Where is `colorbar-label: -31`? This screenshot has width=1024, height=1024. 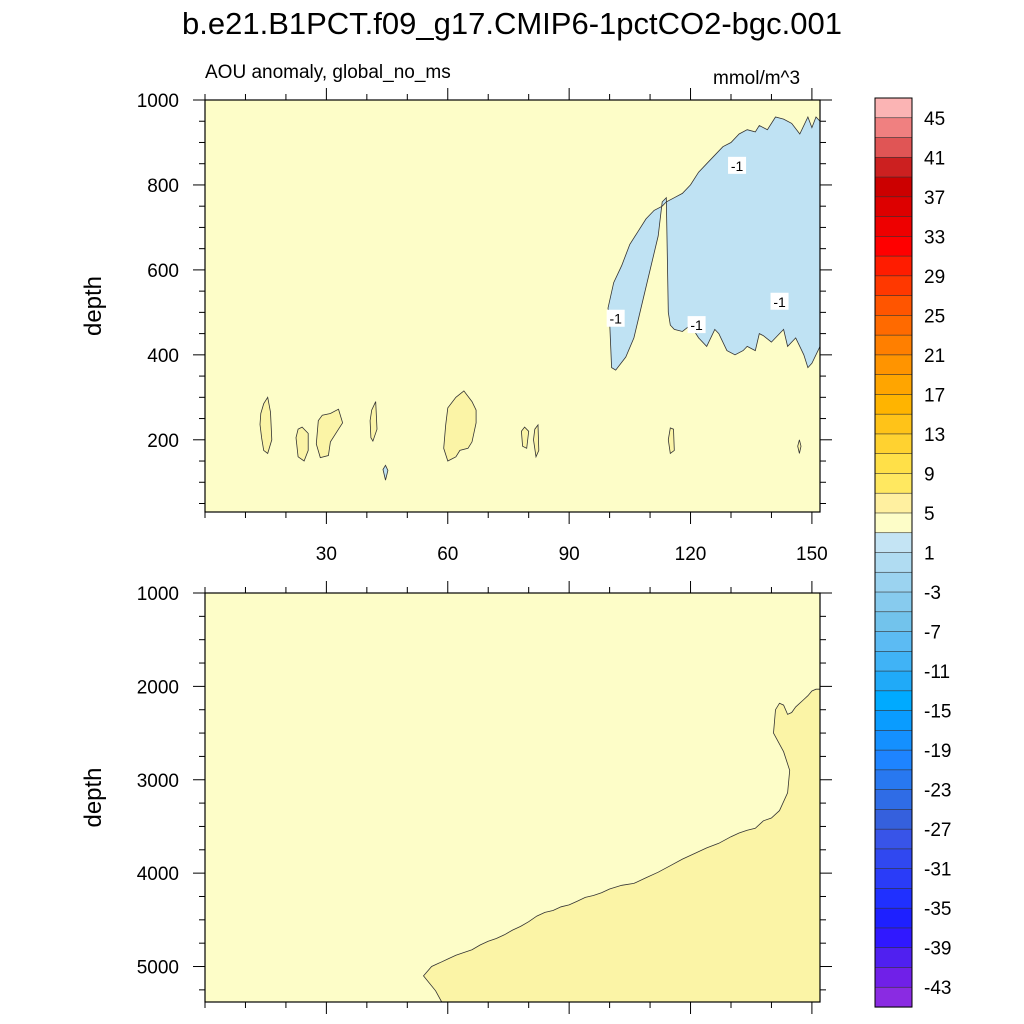 colorbar-label: -31 is located at coordinates (937, 870).